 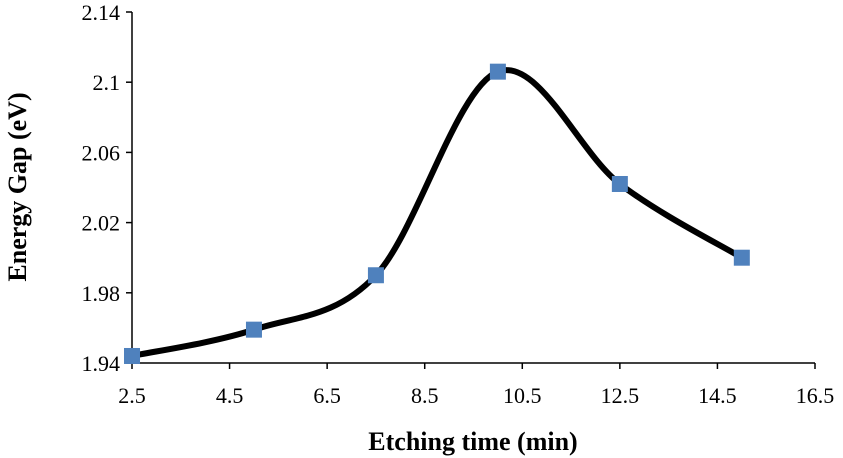 I want to click on x-tick-label: 8.5, so click(x=425, y=395).